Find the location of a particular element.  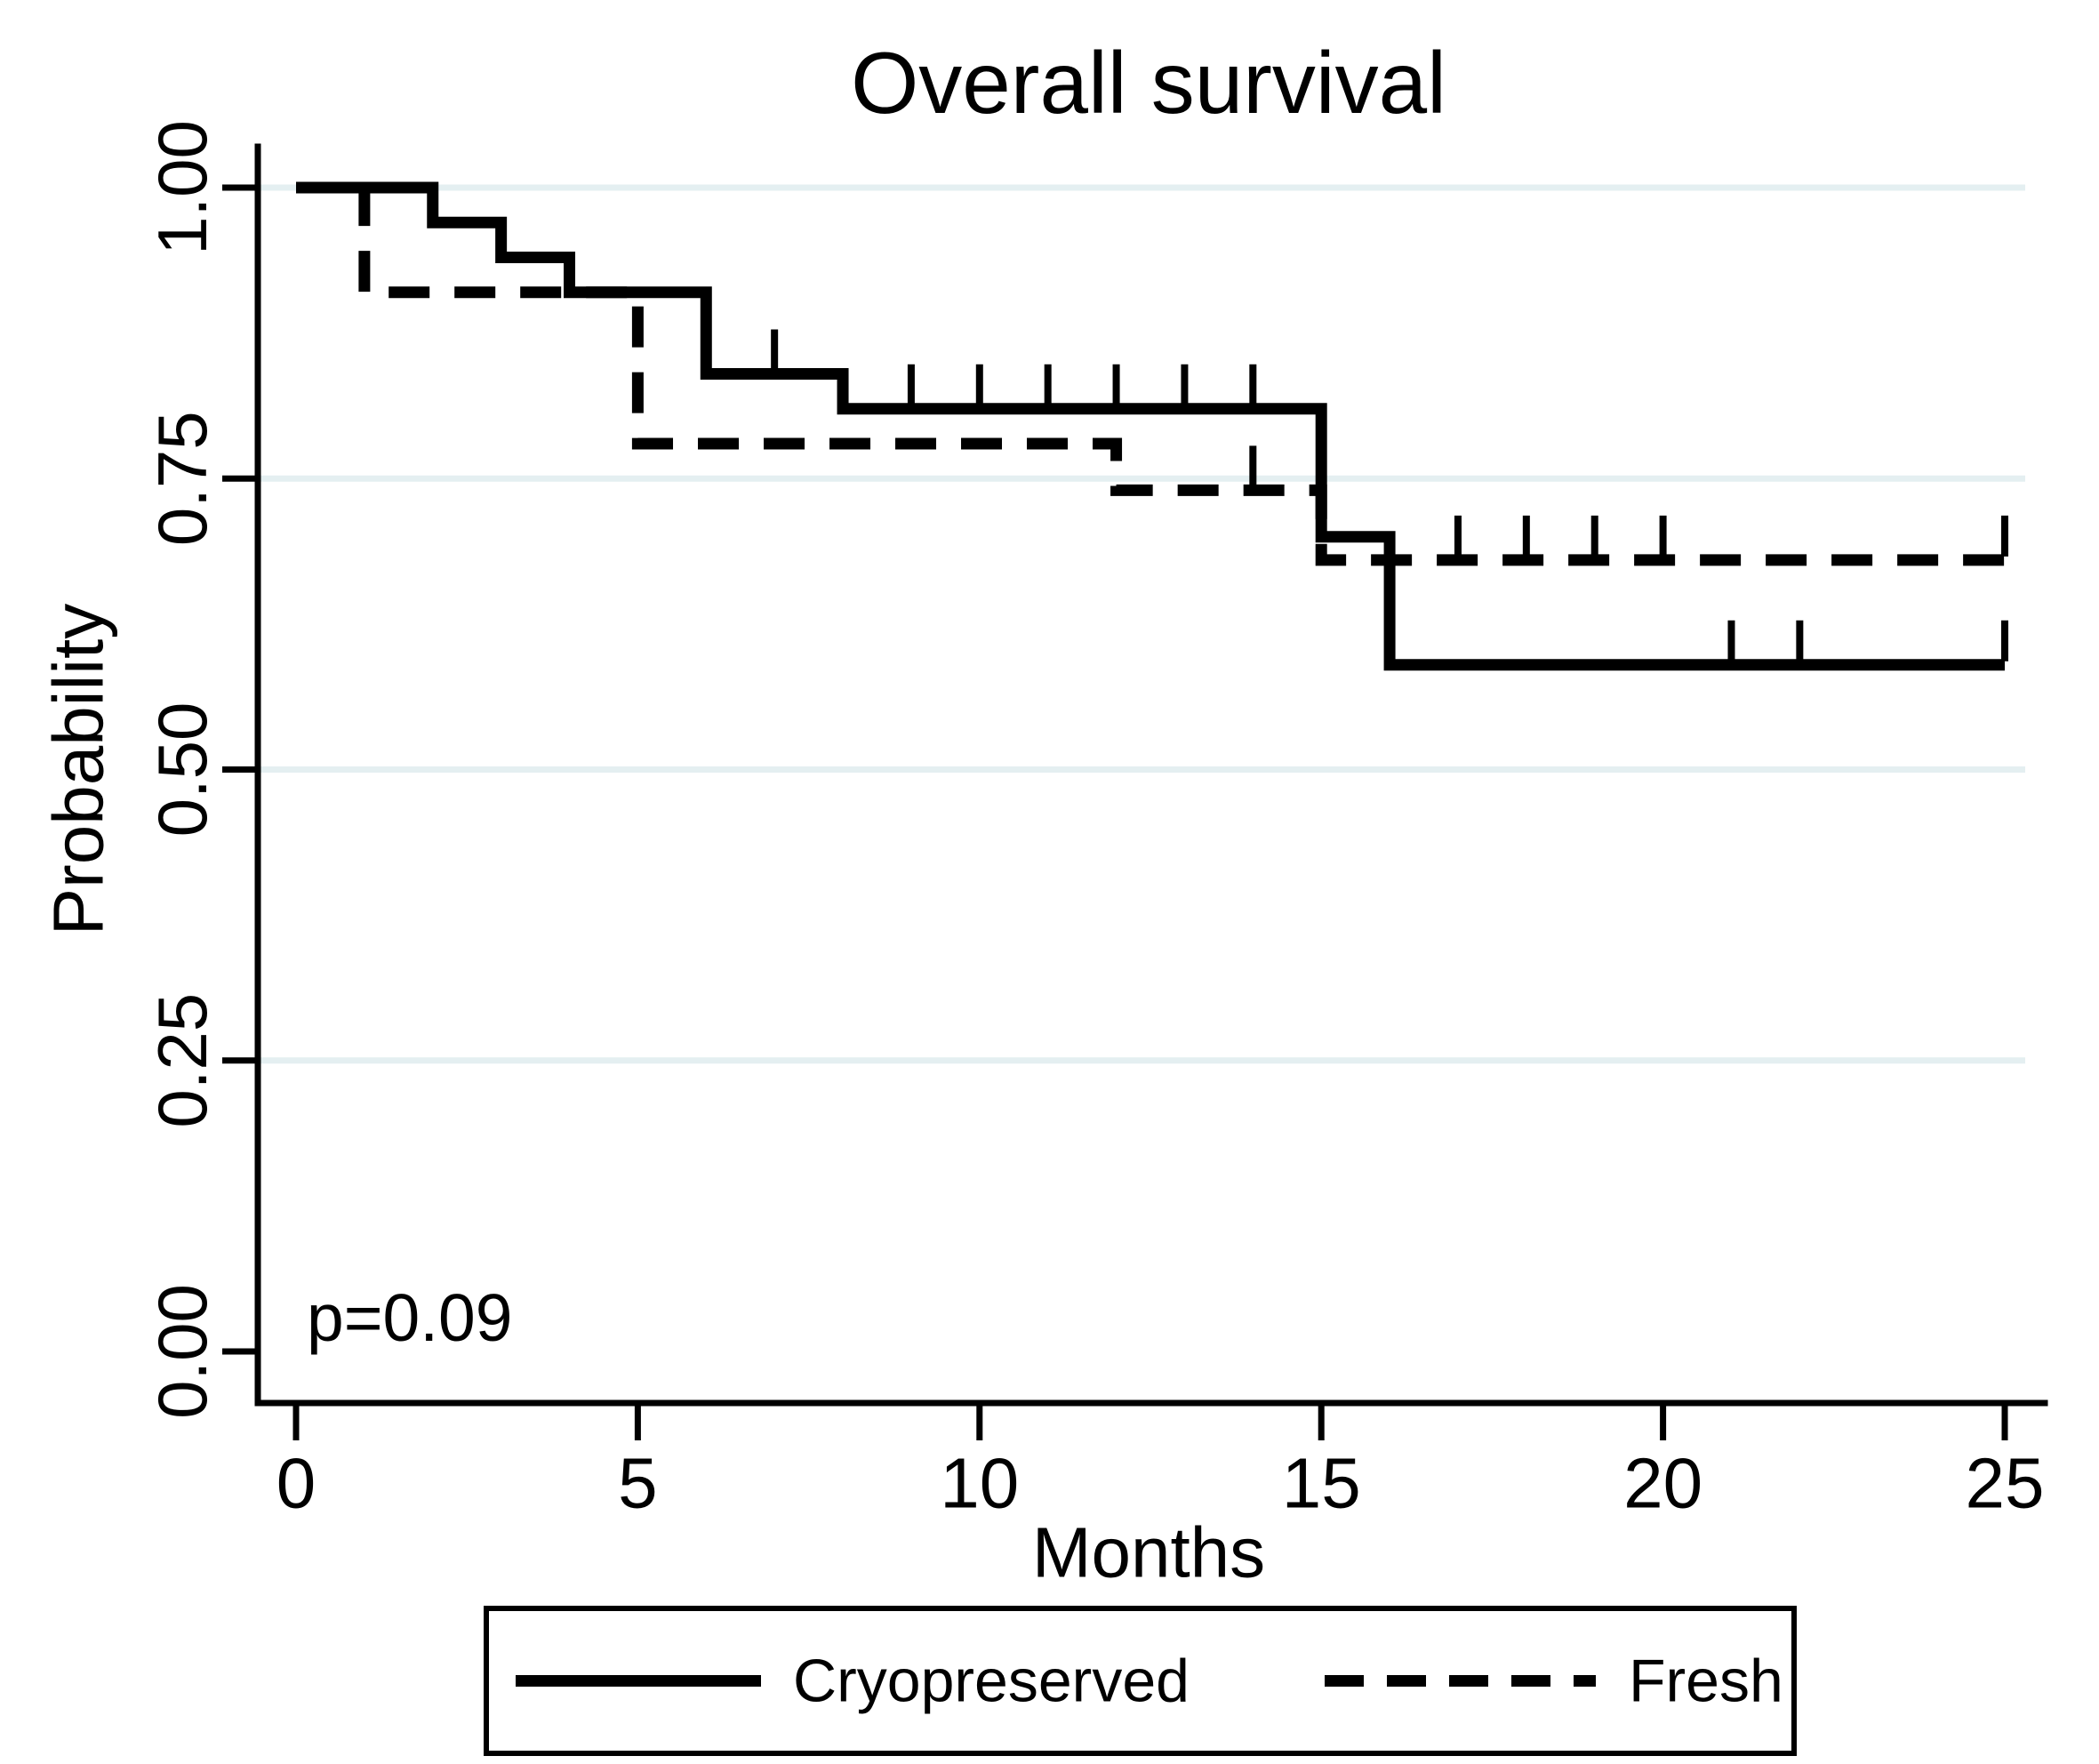

x-axis-title: Months is located at coordinates (1148, 1553).